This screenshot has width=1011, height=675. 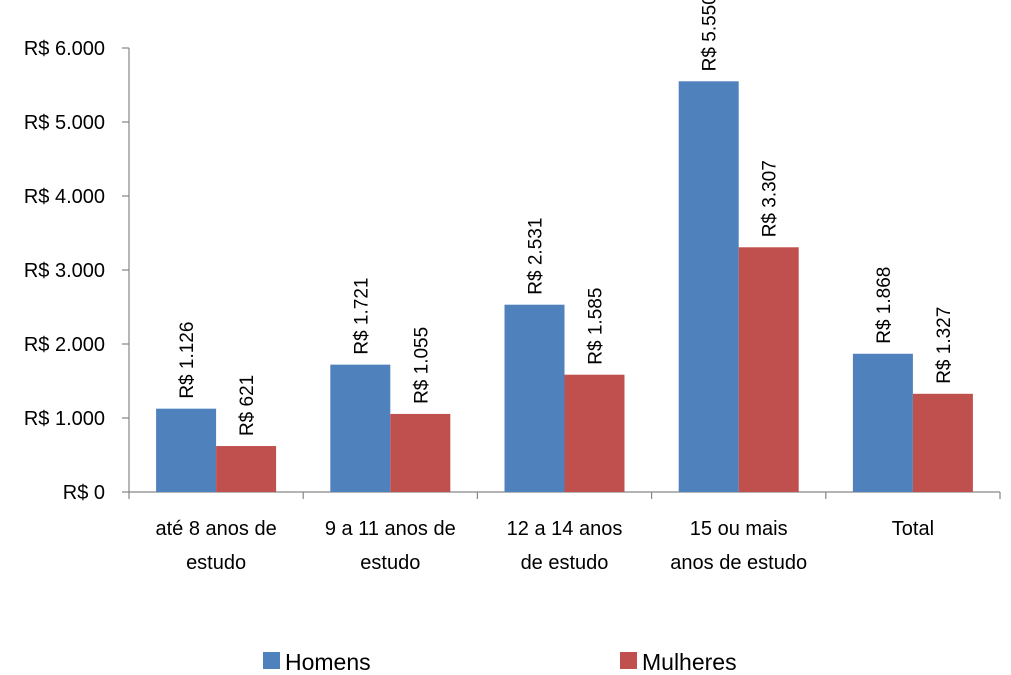 What do you see at coordinates (596, 326) in the screenshot?
I see `data-label: R$ 1.585` at bounding box center [596, 326].